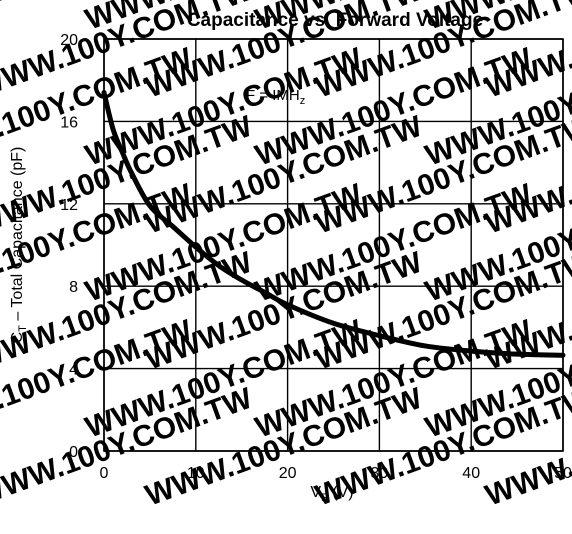 The height and width of the screenshot is (534, 572). What do you see at coordinates (73, 287) in the screenshot?
I see `y-tick-label: 8` at bounding box center [73, 287].